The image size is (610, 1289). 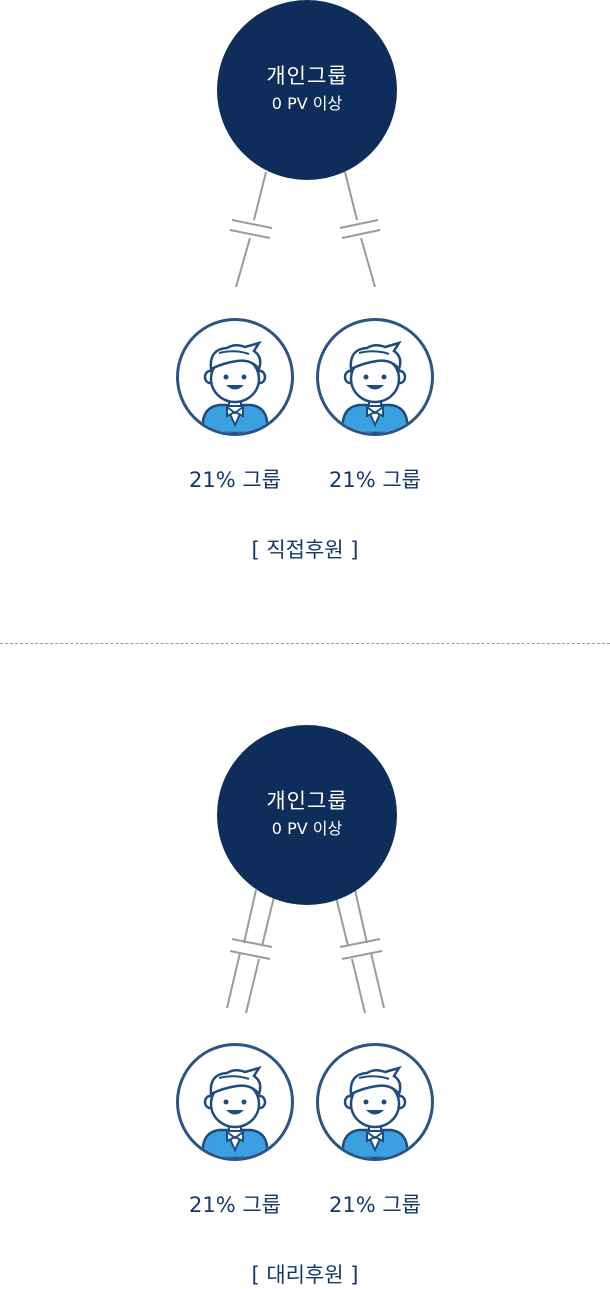 What do you see at coordinates (305, 643) in the screenshot?
I see `section-divider` at bounding box center [305, 643].